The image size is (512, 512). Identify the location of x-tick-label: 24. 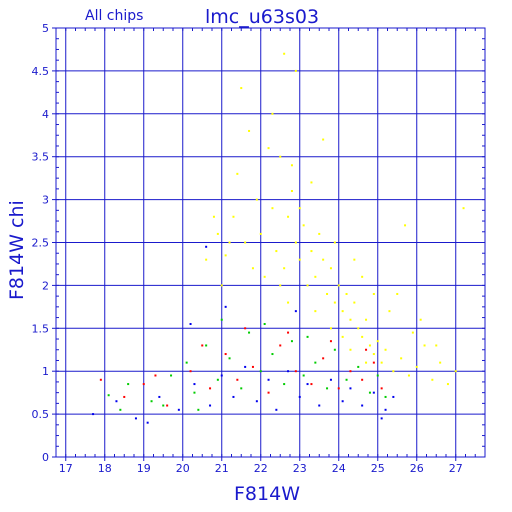
(339, 468).